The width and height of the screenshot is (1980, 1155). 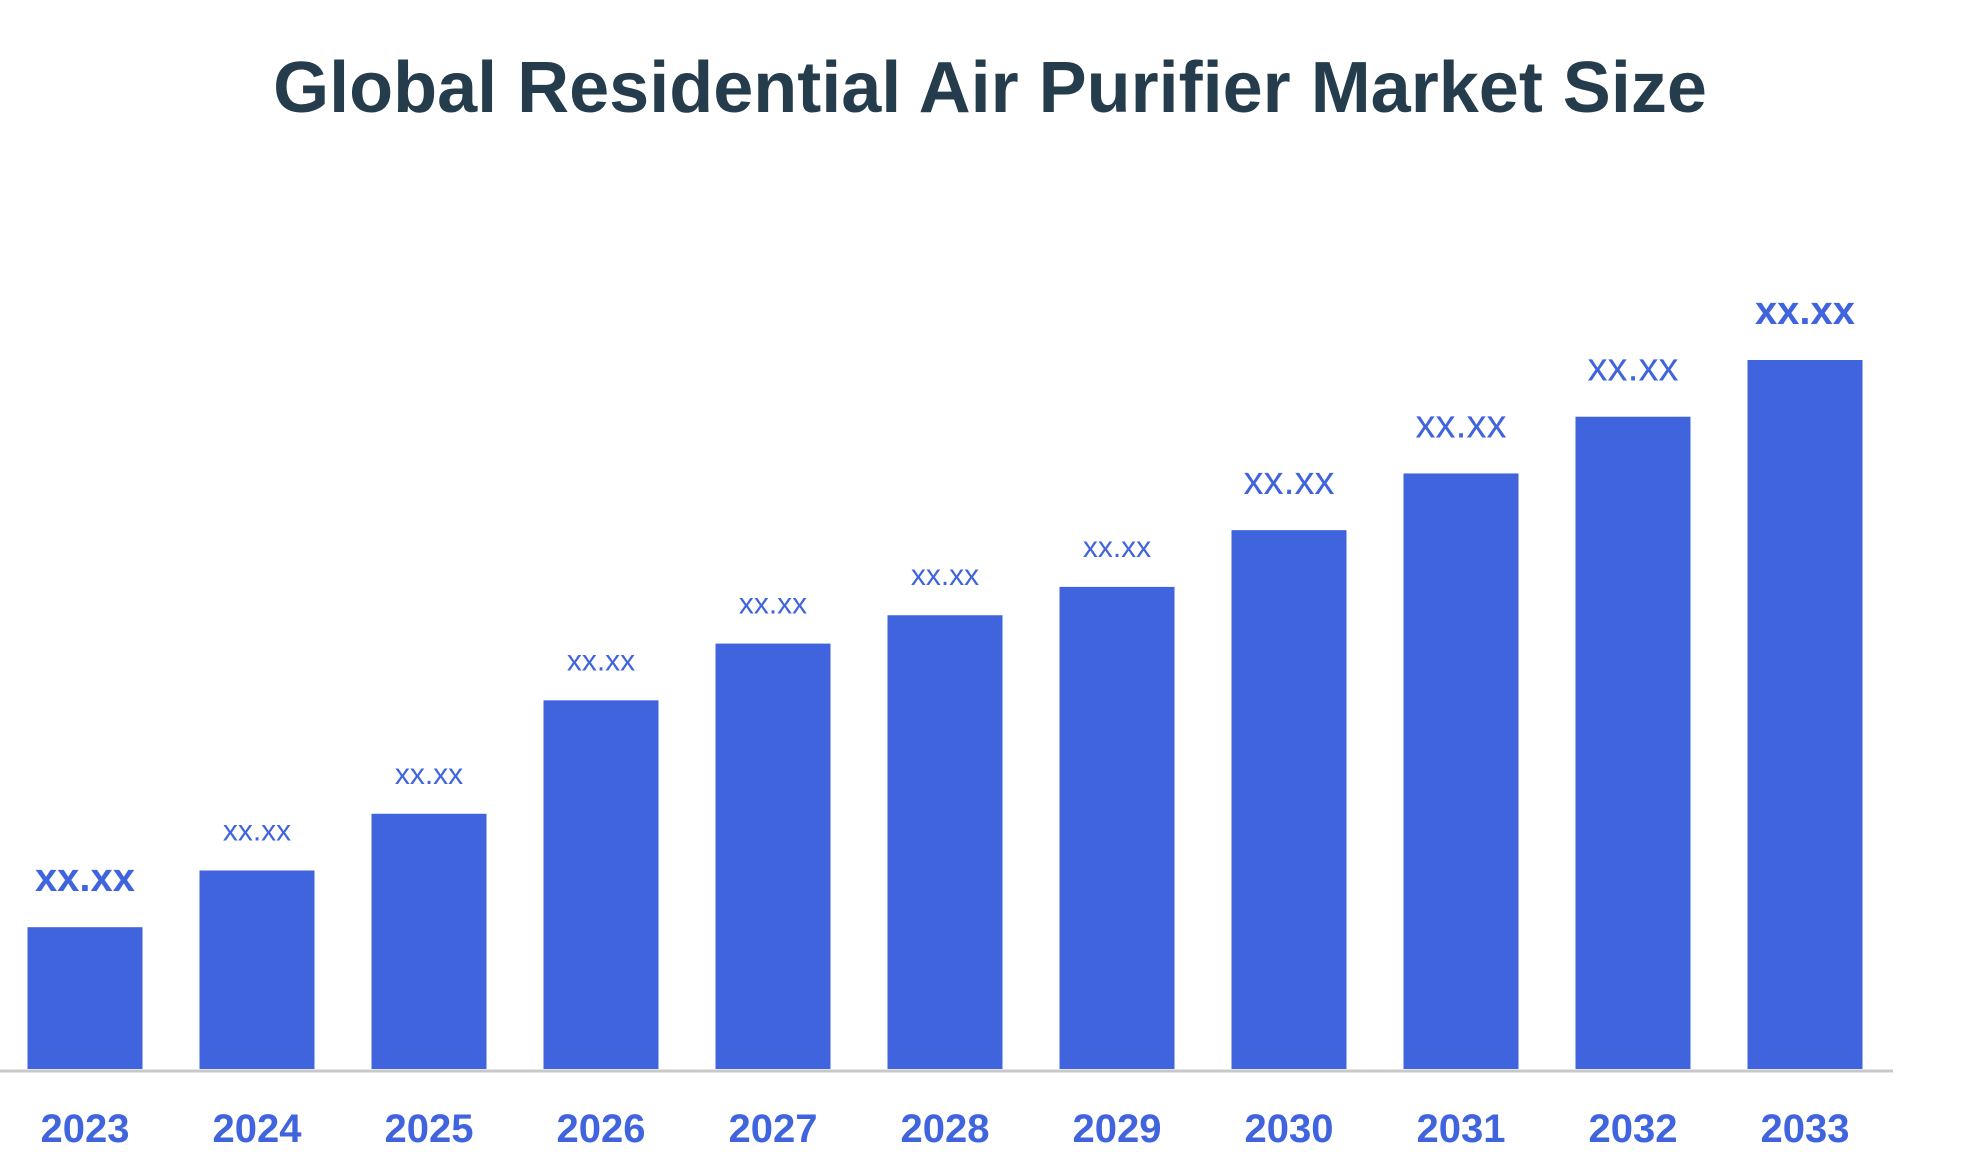 What do you see at coordinates (85, 998) in the screenshot?
I see `bar-2023` at bounding box center [85, 998].